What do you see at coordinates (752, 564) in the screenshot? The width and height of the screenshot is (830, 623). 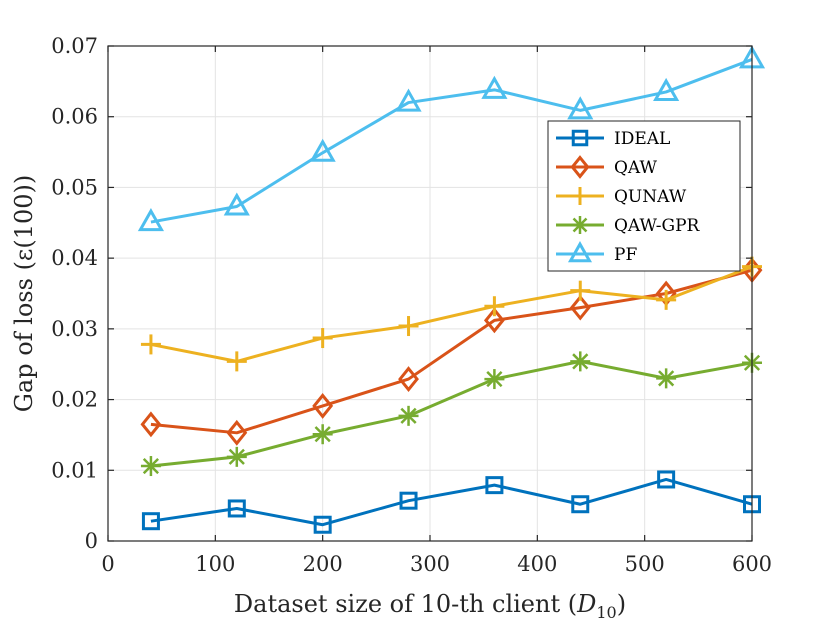 I see `x-tick-label: 600` at bounding box center [752, 564].